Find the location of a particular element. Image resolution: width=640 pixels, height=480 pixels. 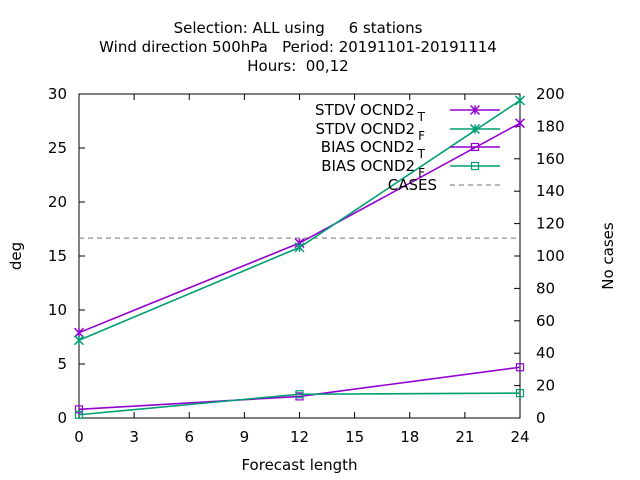

title-line: Selection: ALL using 6 stations is located at coordinates (298, 28).